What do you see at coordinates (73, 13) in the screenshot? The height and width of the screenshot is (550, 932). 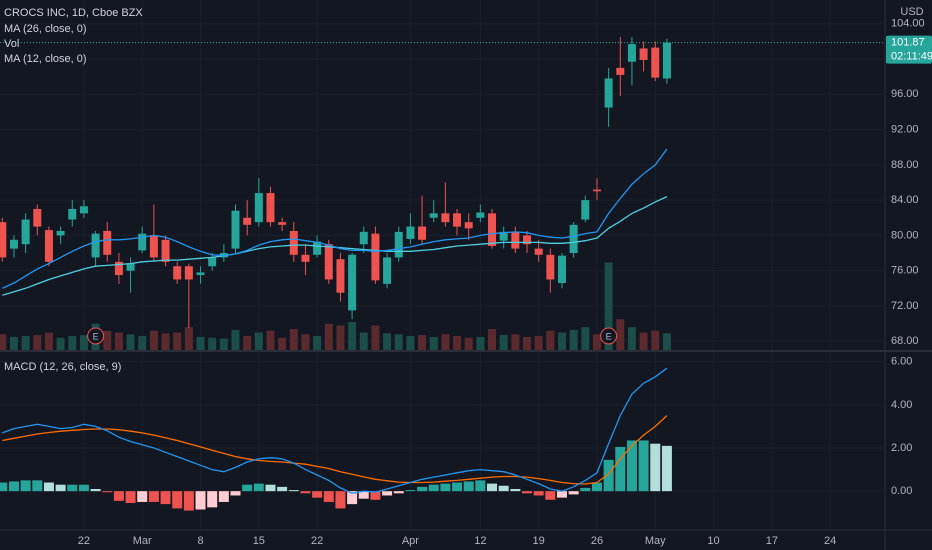 I see `symbol-title: CROCS INC, 1D, Cboe BZX` at bounding box center [73, 13].